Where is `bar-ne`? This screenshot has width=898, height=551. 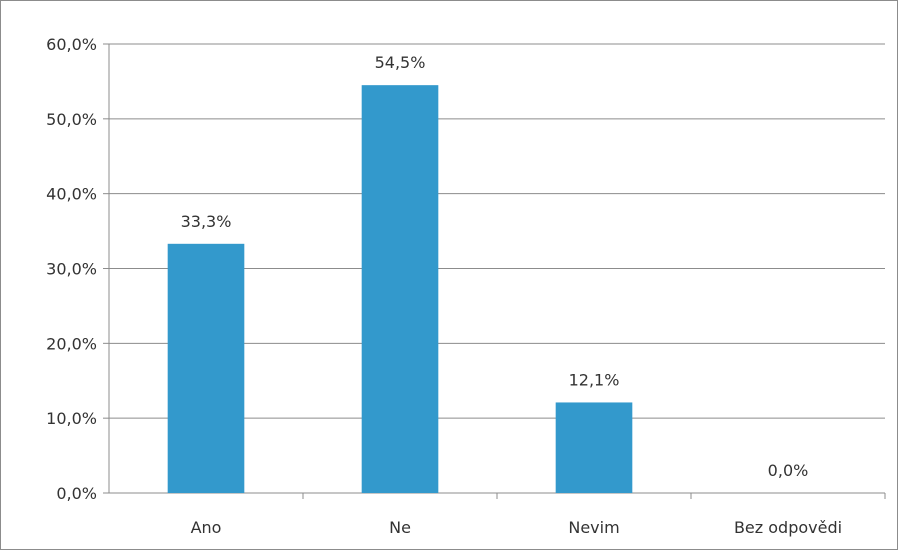 bar-ne is located at coordinates (400, 289).